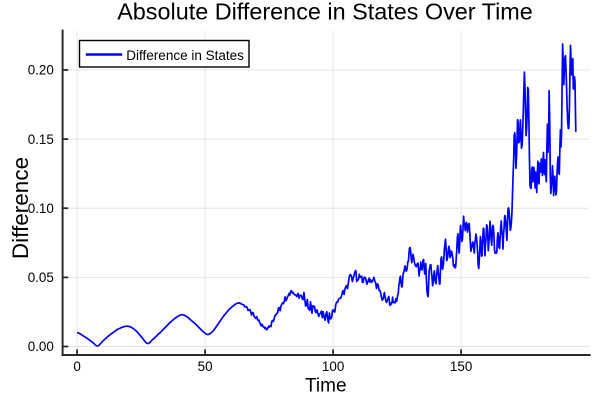  I want to click on svg-text: 150, so click(461, 366).